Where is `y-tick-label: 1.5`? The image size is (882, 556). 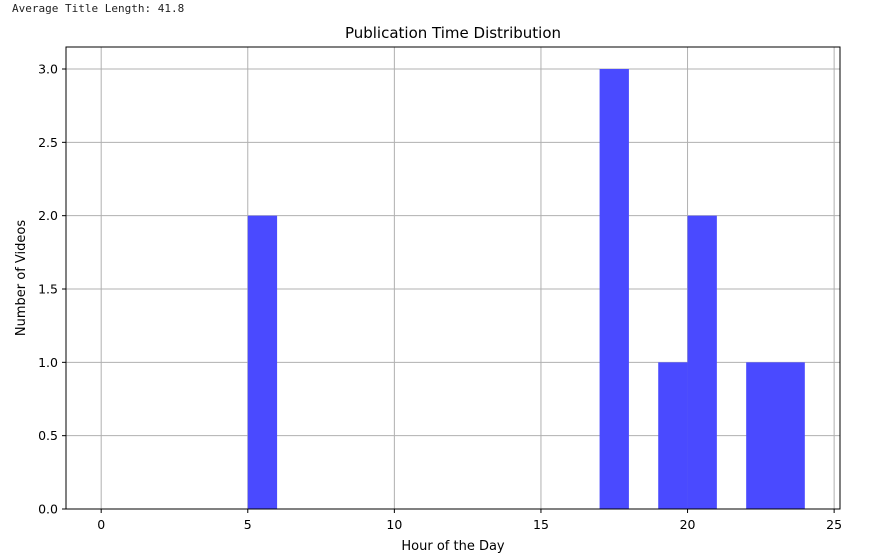 y-tick-label: 1.5 is located at coordinates (48, 289).